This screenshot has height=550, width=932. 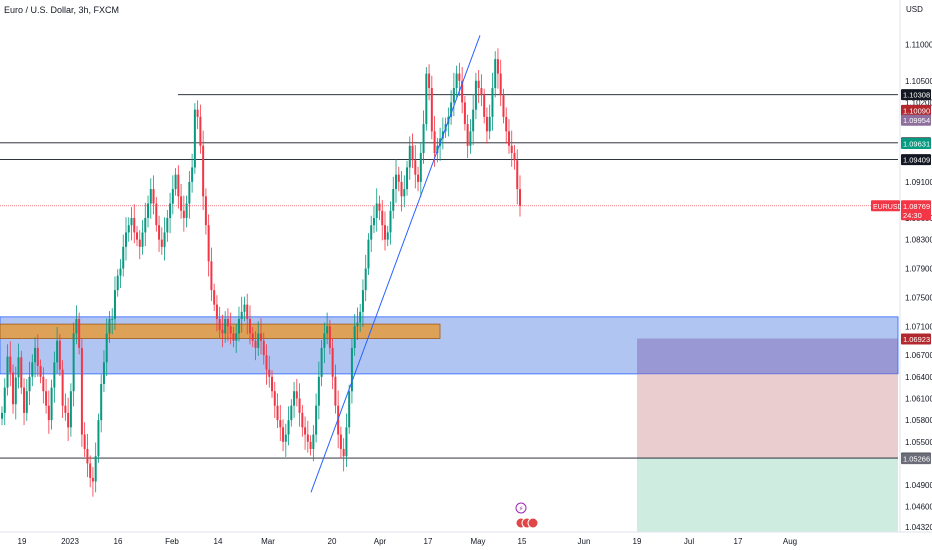 I want to click on x-tick-label: 2023, so click(x=70, y=541).